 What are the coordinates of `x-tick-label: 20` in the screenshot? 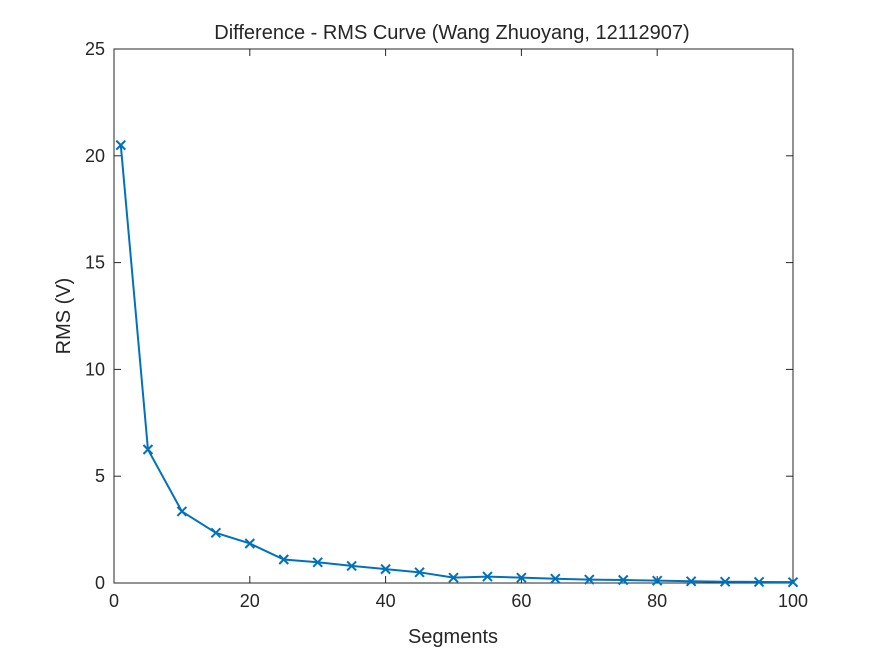 It's located at (250, 601).